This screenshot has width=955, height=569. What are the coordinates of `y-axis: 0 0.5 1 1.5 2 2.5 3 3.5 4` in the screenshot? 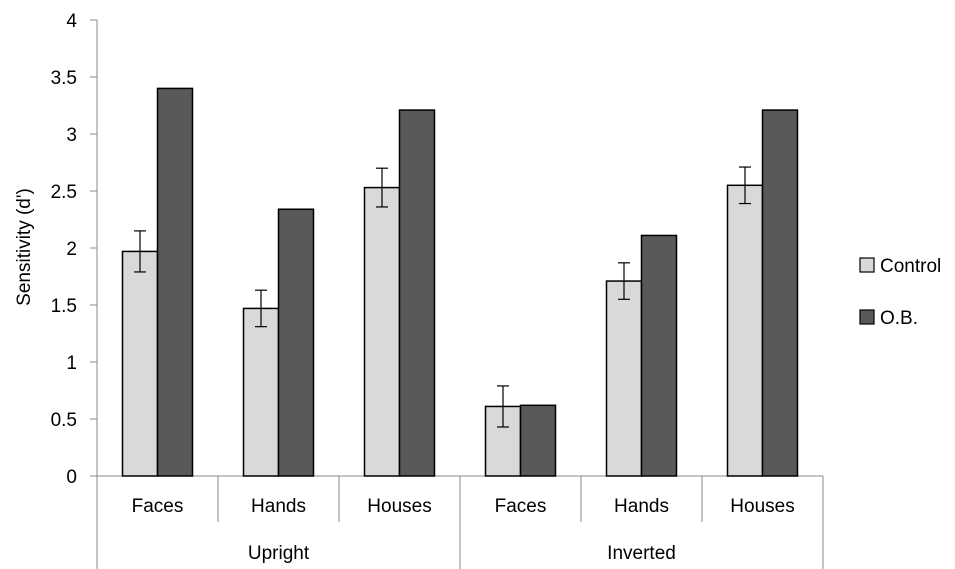 It's located at (74, 249).